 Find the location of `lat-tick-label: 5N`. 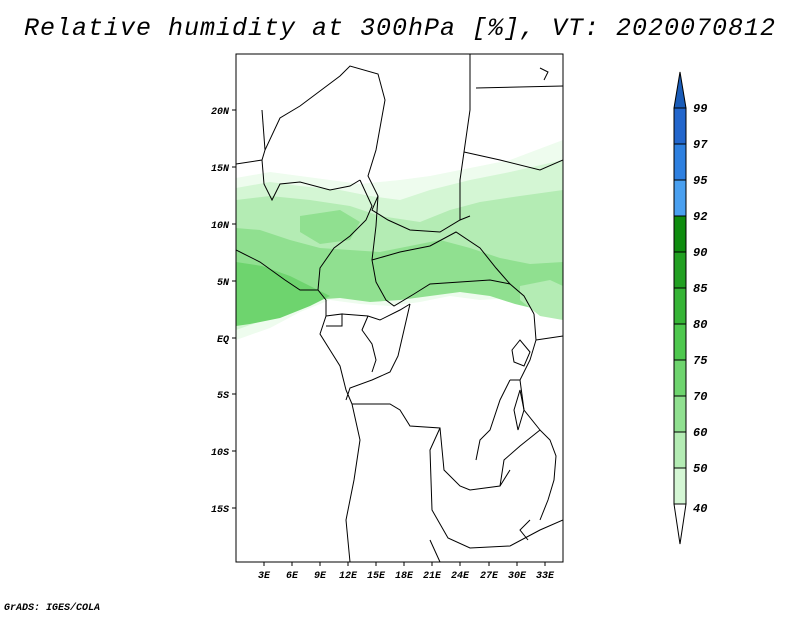

lat-tick-label: 5N is located at coordinates (223, 283).